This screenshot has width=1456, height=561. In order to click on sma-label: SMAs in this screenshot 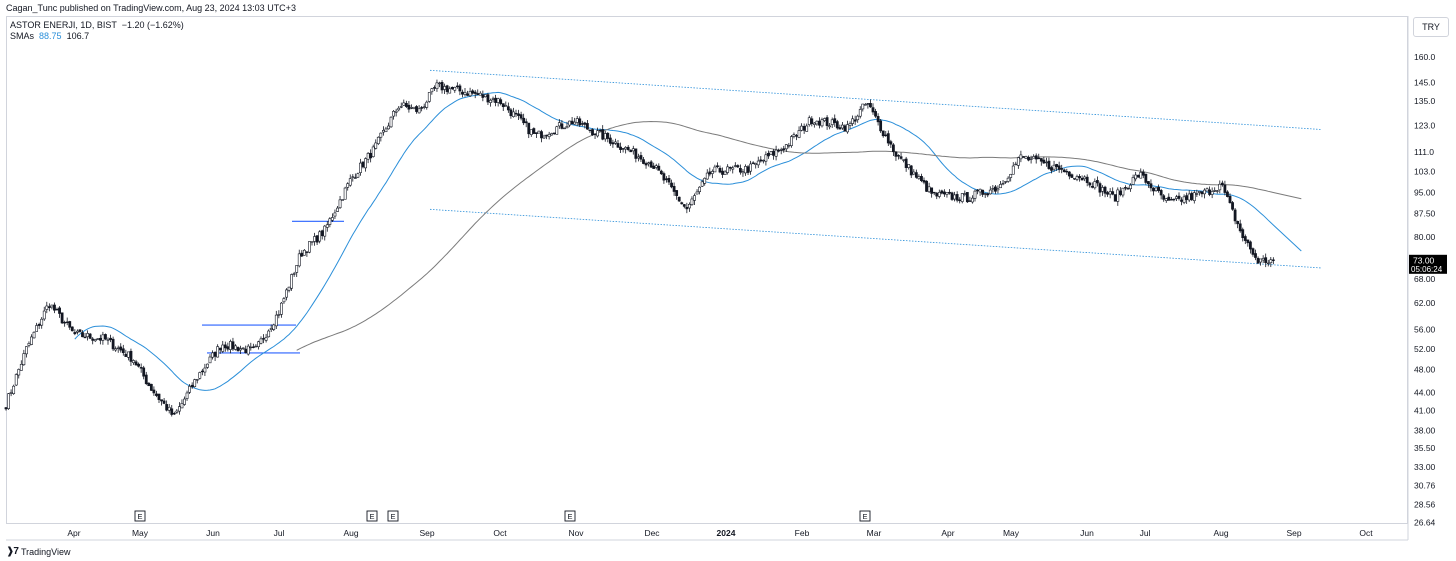, I will do `click(22, 36)`.